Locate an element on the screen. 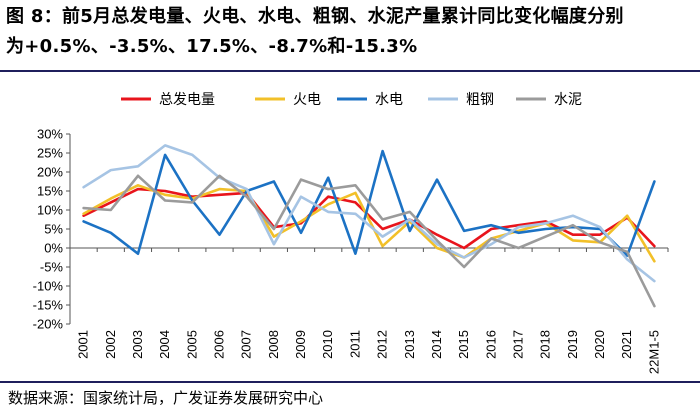 The height and width of the screenshot is (416, 700). x-tick-label: 2014 is located at coordinates (436, 344).